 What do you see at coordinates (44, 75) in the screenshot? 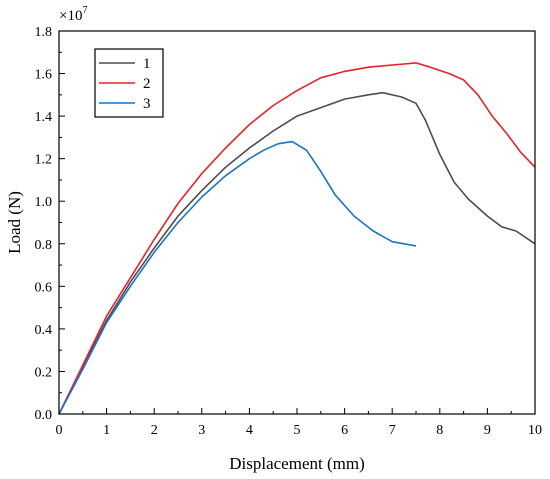
I see `y-tick-label: 1.6` at bounding box center [44, 75].